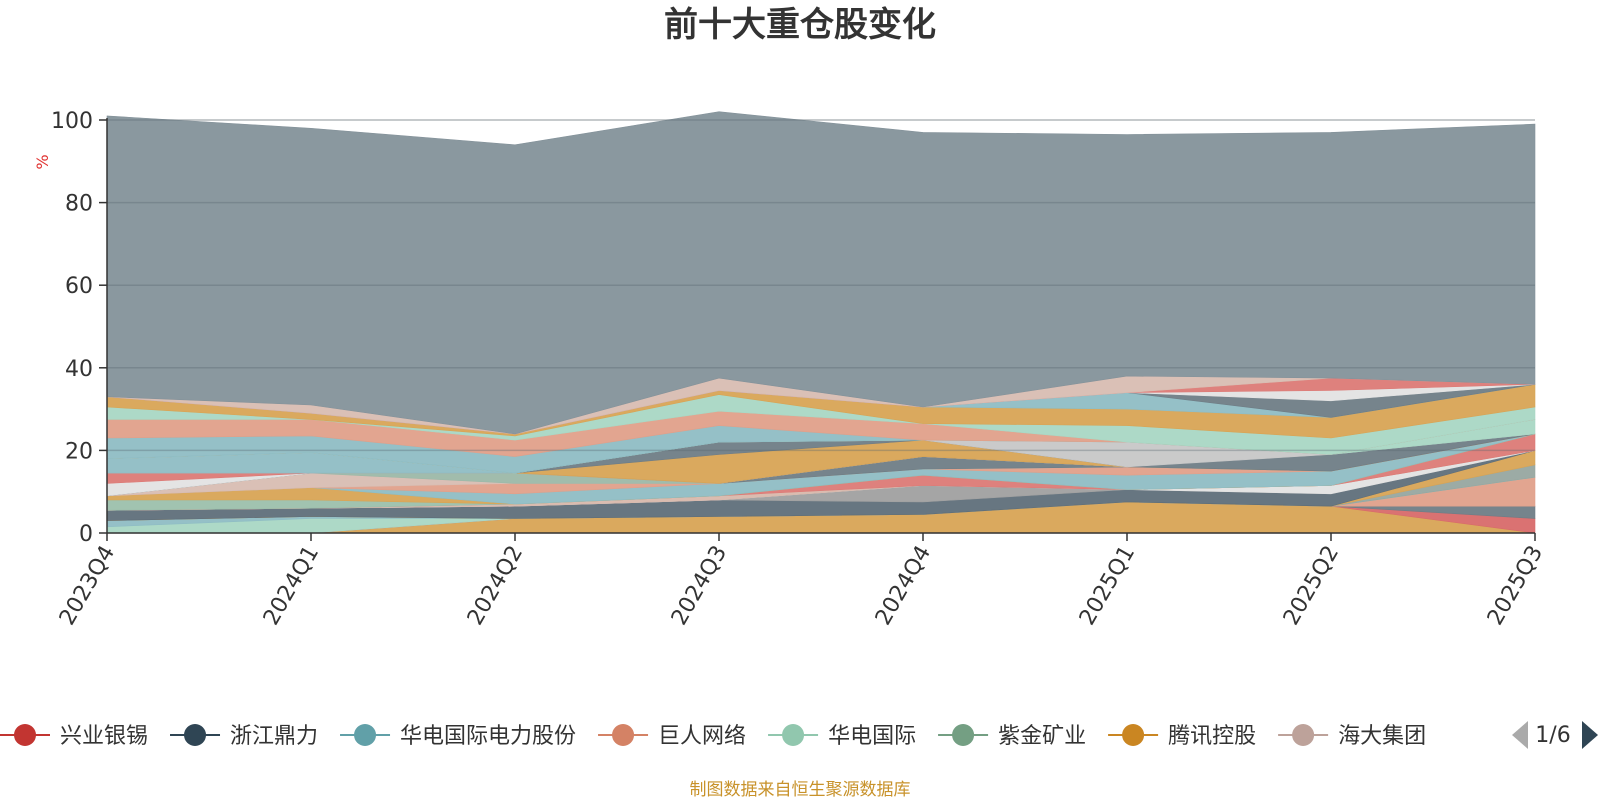  Describe the element at coordinates (1042, 736) in the screenshot. I see `legend-label: 紫金矿业` at that location.